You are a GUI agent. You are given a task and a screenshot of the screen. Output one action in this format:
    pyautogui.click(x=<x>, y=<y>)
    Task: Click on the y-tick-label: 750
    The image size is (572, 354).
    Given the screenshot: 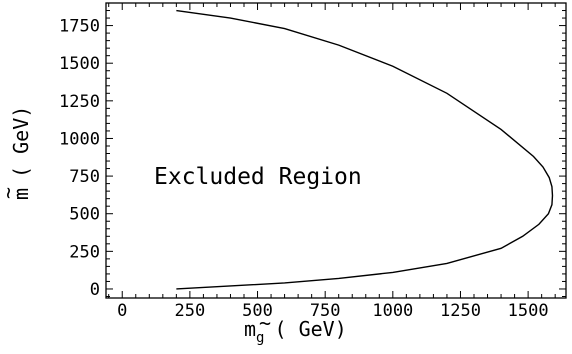 What is the action you would take?
    pyautogui.click(x=84, y=177)
    